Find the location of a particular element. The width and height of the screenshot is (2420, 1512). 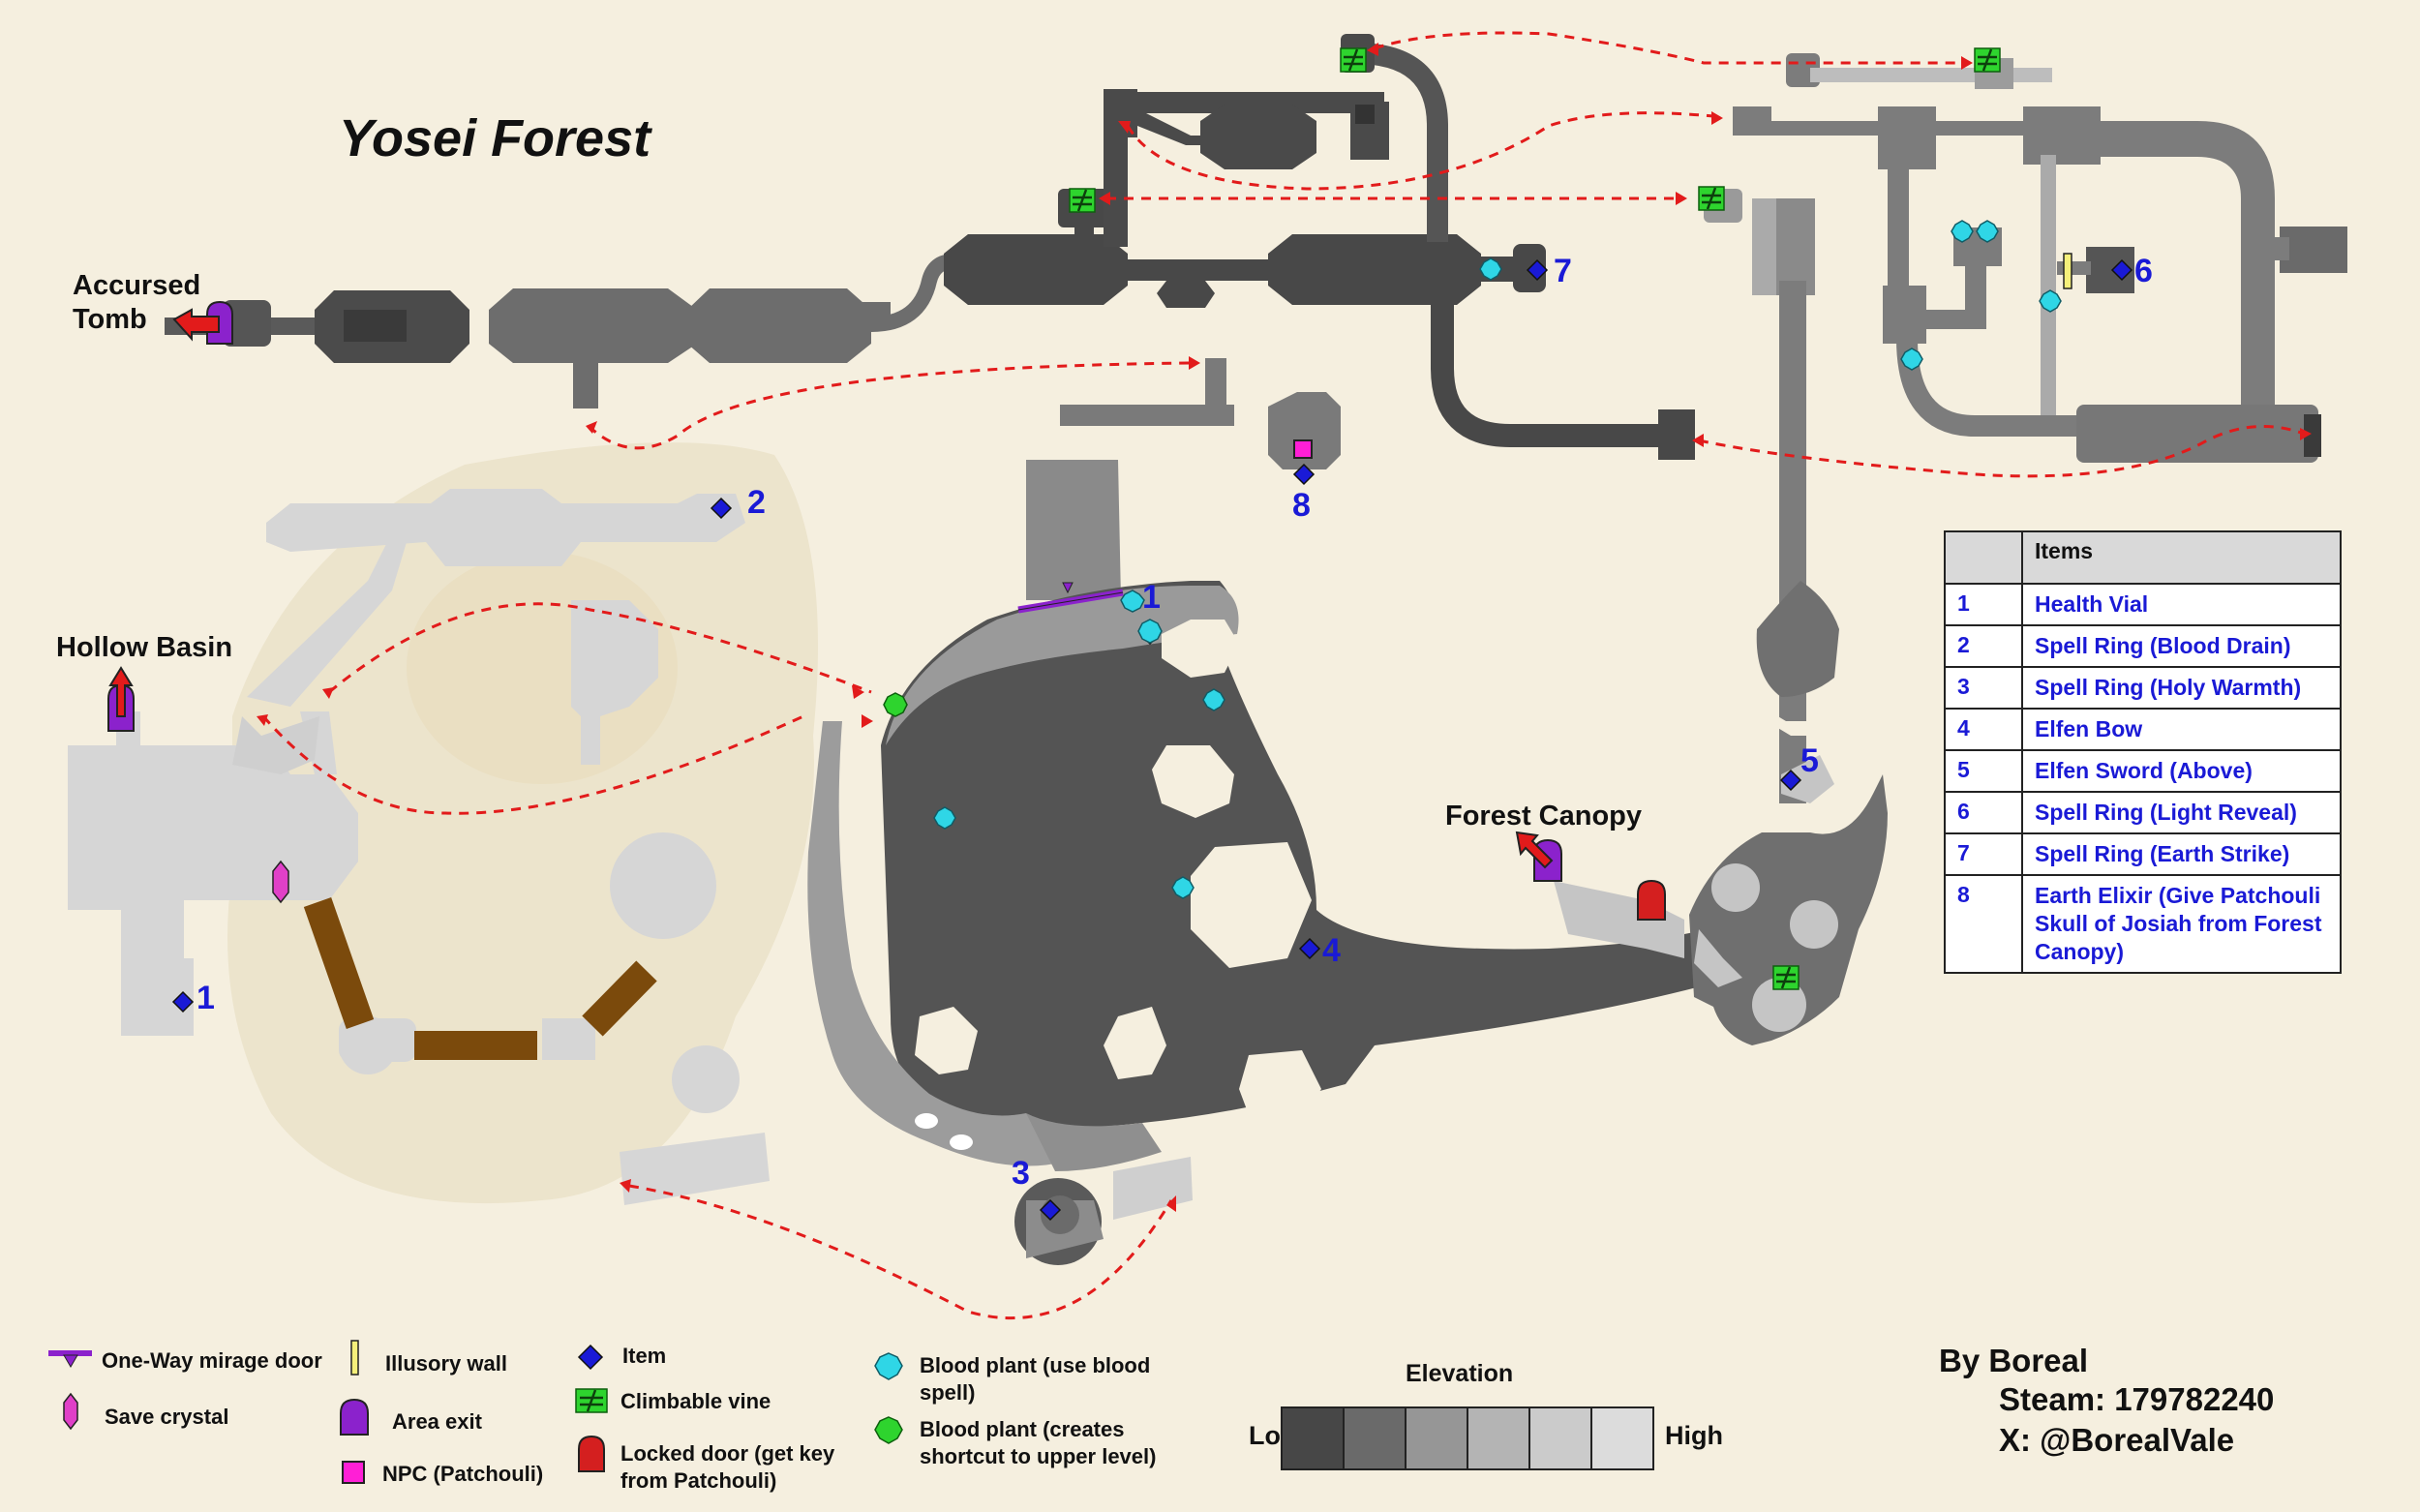

elevation-title: Elevation is located at coordinates (1460, 1373).